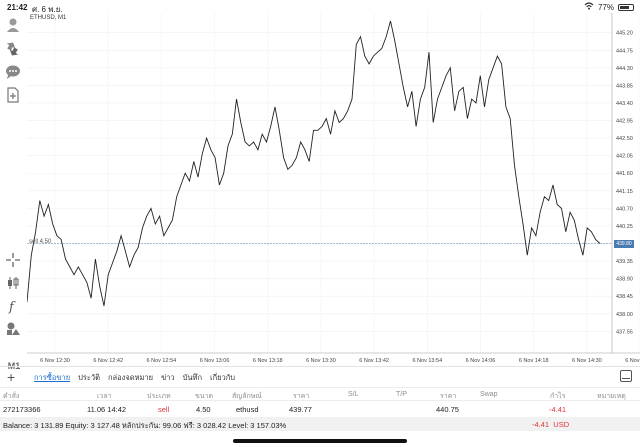  What do you see at coordinates (624, 192) in the screenshot?
I see `y-tick-label: 441.15` at bounding box center [624, 192].